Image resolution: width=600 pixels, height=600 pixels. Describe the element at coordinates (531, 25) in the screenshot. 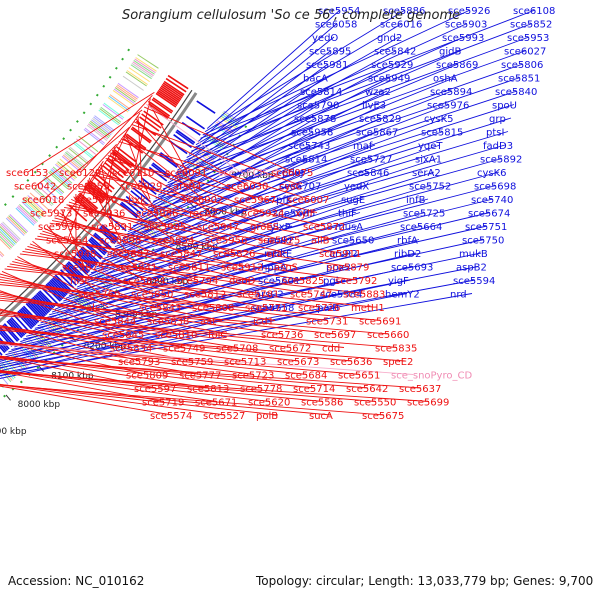

I see `forward-gene-label: sce5852` at that location.